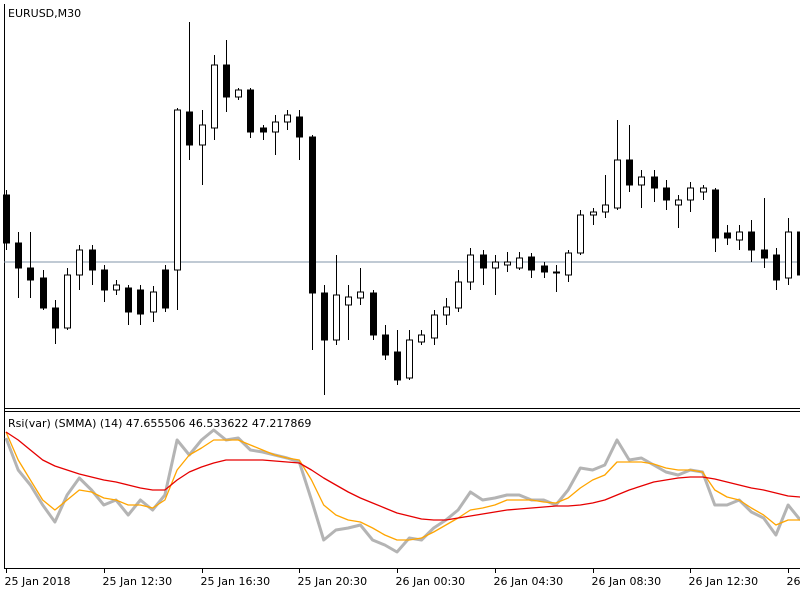  What do you see at coordinates (431, 581) in the screenshot?
I see `x-tick-label: 26 Jan 00:30` at bounding box center [431, 581].